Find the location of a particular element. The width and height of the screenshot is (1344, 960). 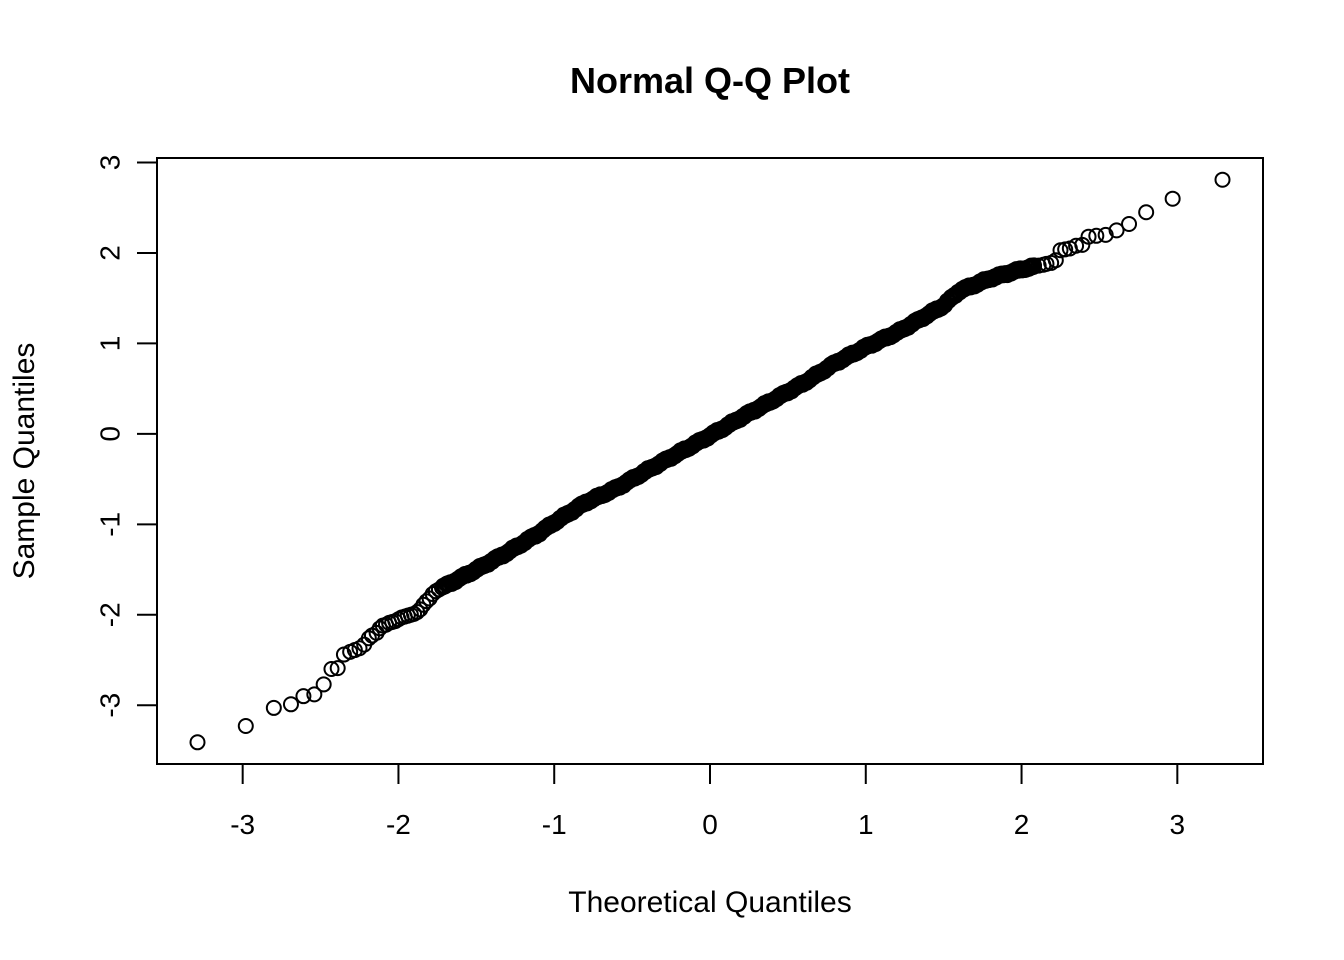

y-axis: -3 -2 -1 0 1 2 3 is located at coordinates (126, 436).